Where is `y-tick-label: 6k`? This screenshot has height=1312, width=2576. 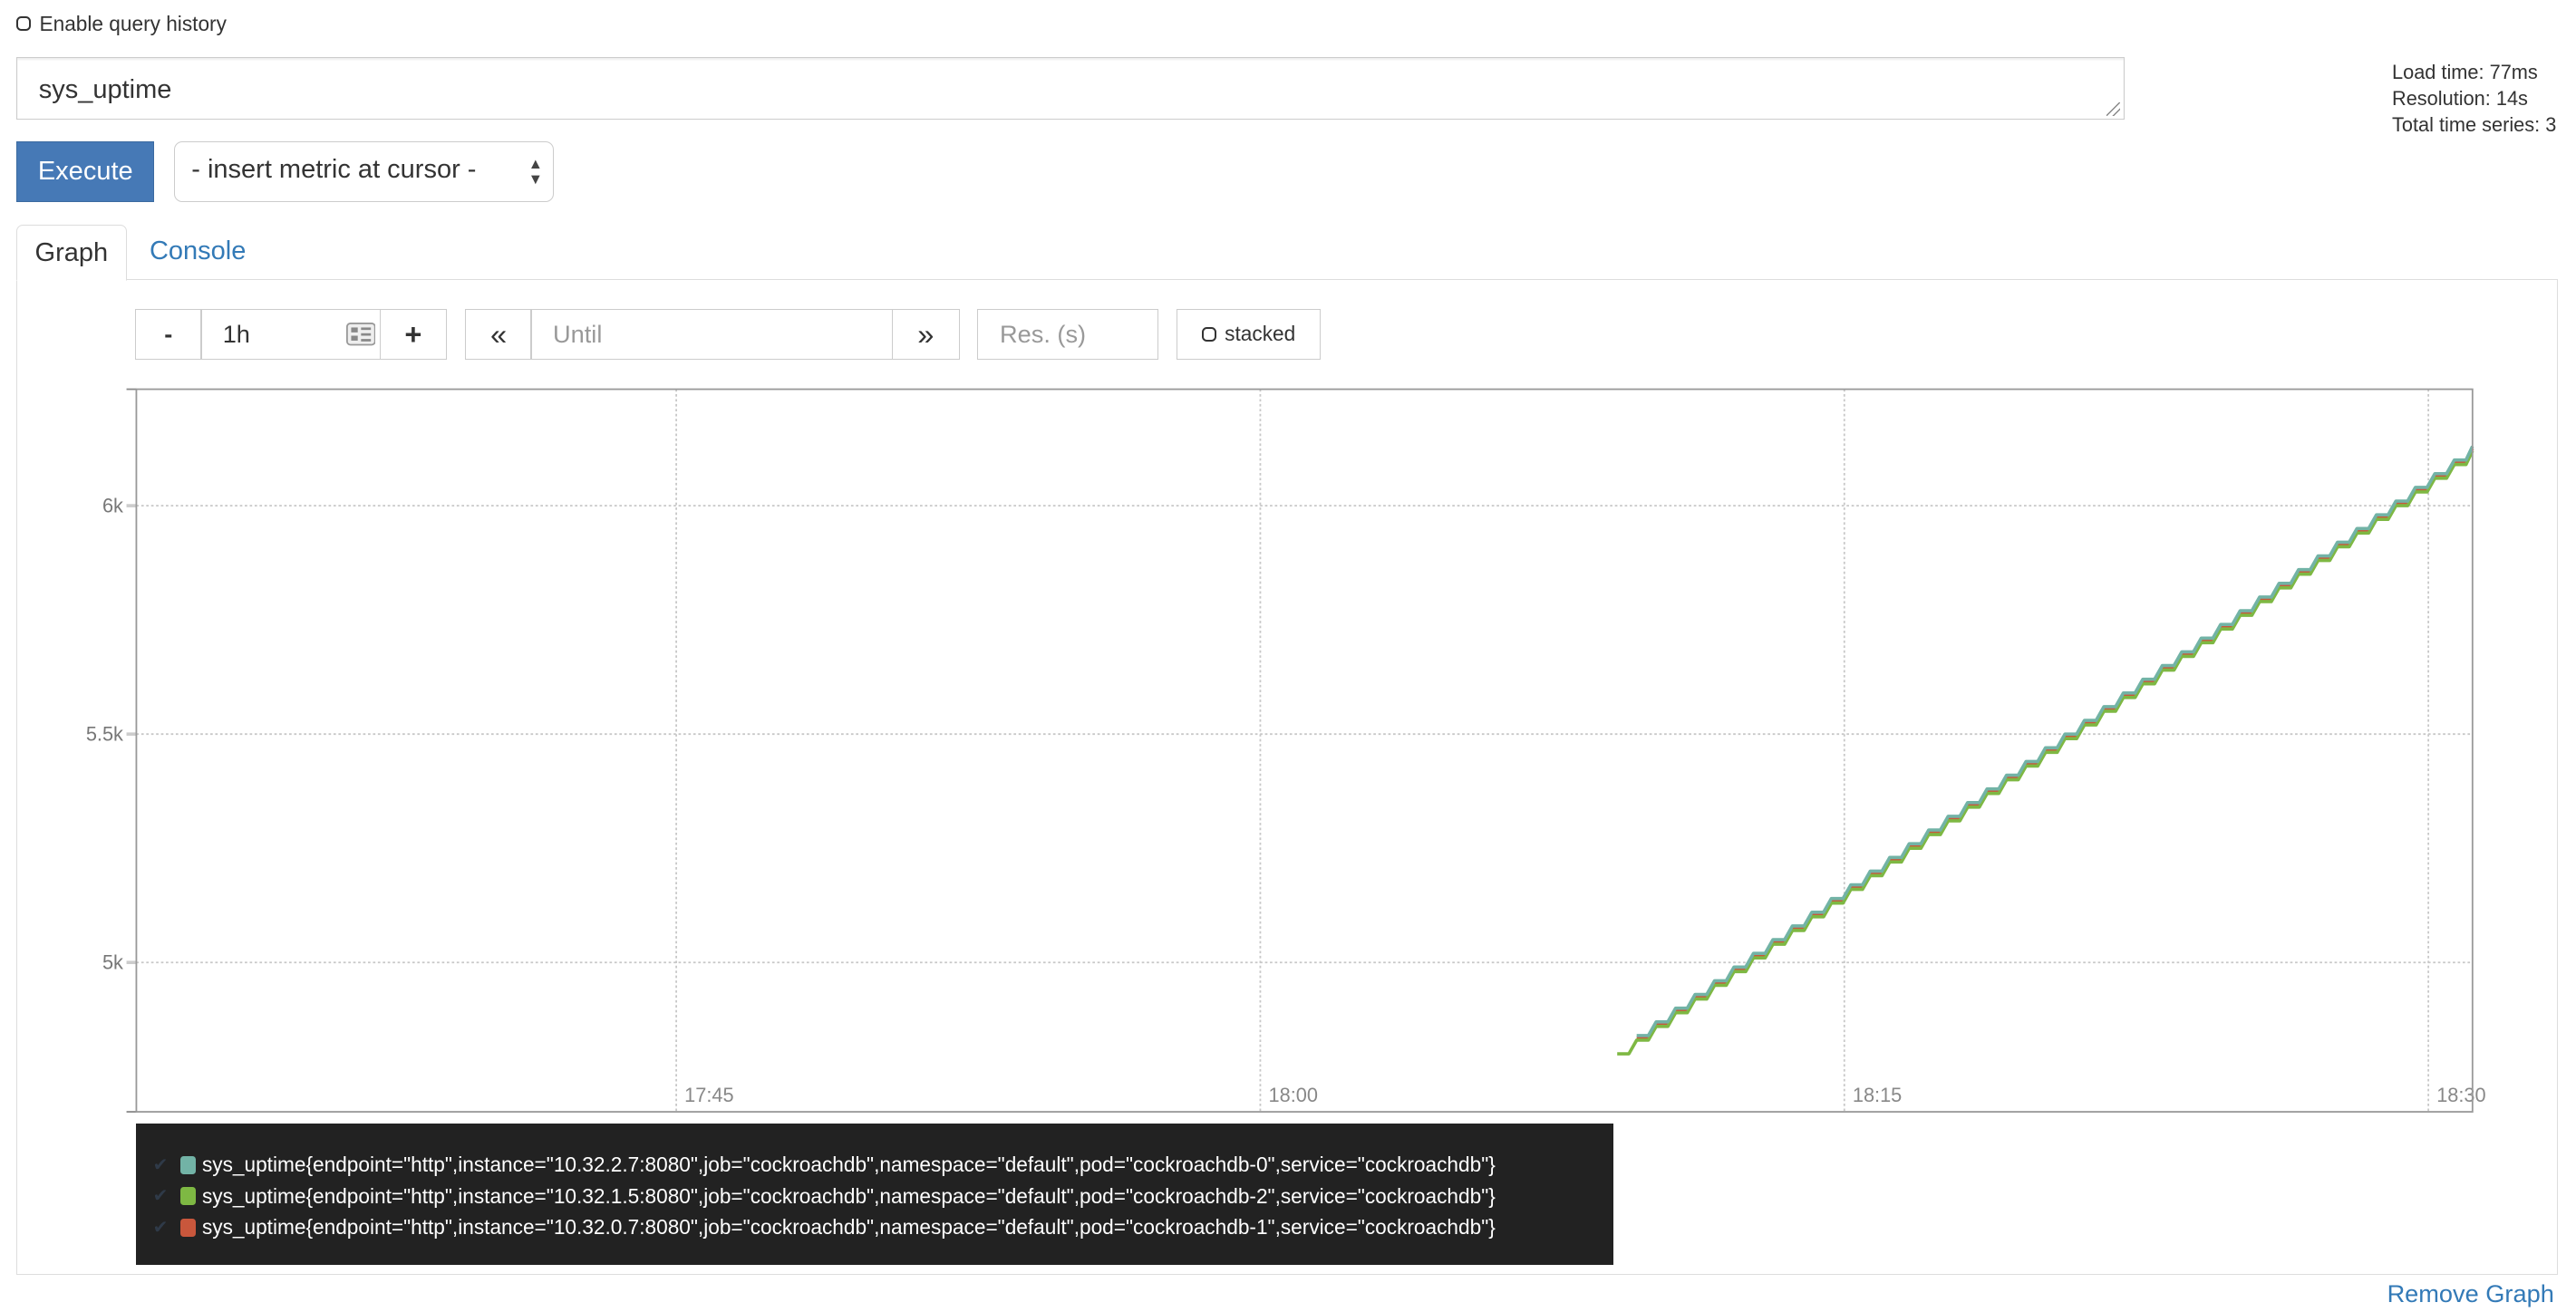
y-tick-label: 6k is located at coordinates (112, 505).